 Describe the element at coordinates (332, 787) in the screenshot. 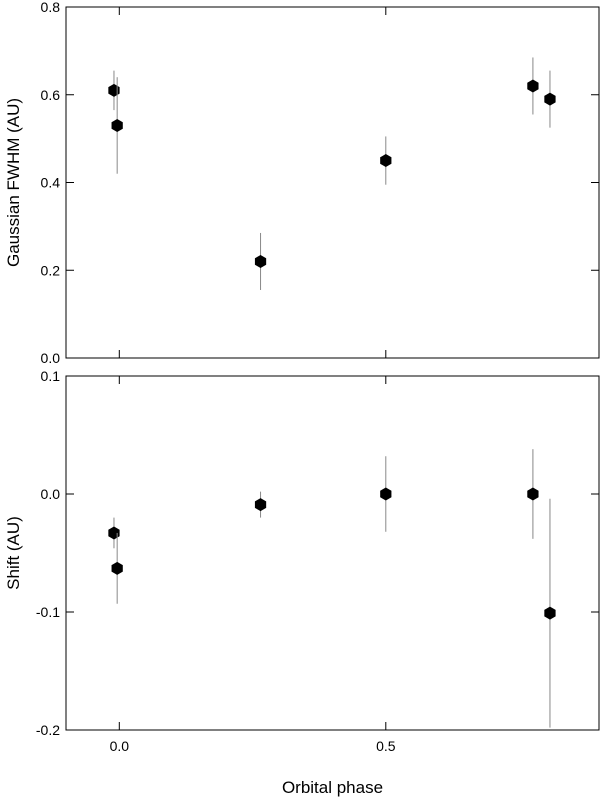

I see `x-axis-label: Orbital phase` at that location.